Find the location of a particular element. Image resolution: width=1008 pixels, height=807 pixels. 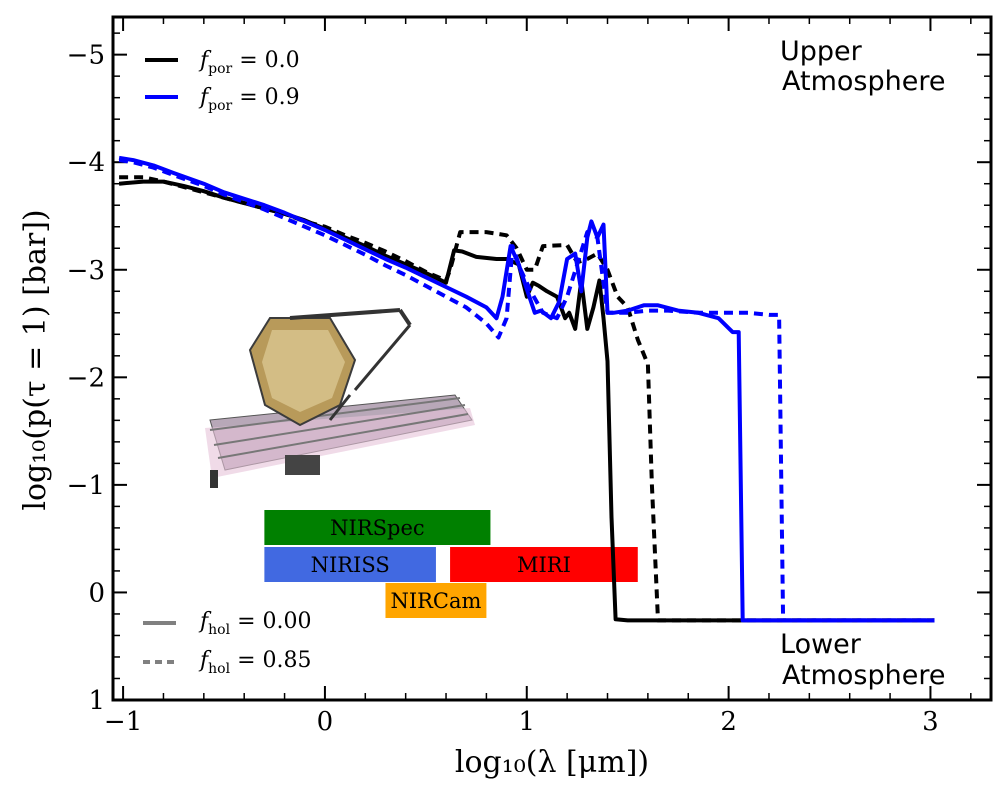

band-nirspec is located at coordinates (377, 527).